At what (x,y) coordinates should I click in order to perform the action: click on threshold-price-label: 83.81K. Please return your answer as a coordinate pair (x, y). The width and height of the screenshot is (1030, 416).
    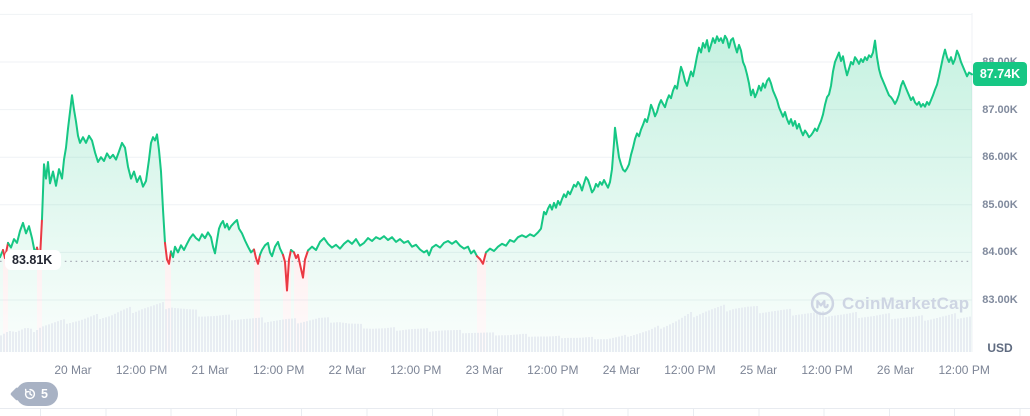
    Looking at the image, I should click on (33, 260).